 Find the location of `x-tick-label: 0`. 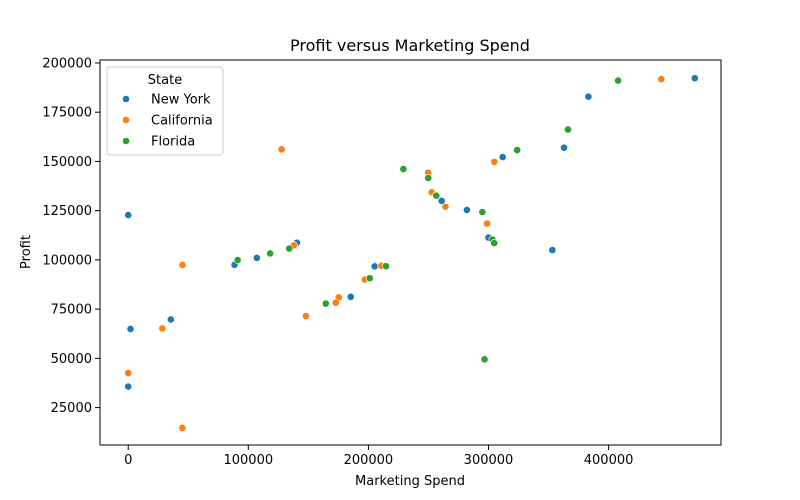

x-tick-label: 0 is located at coordinates (128, 460).